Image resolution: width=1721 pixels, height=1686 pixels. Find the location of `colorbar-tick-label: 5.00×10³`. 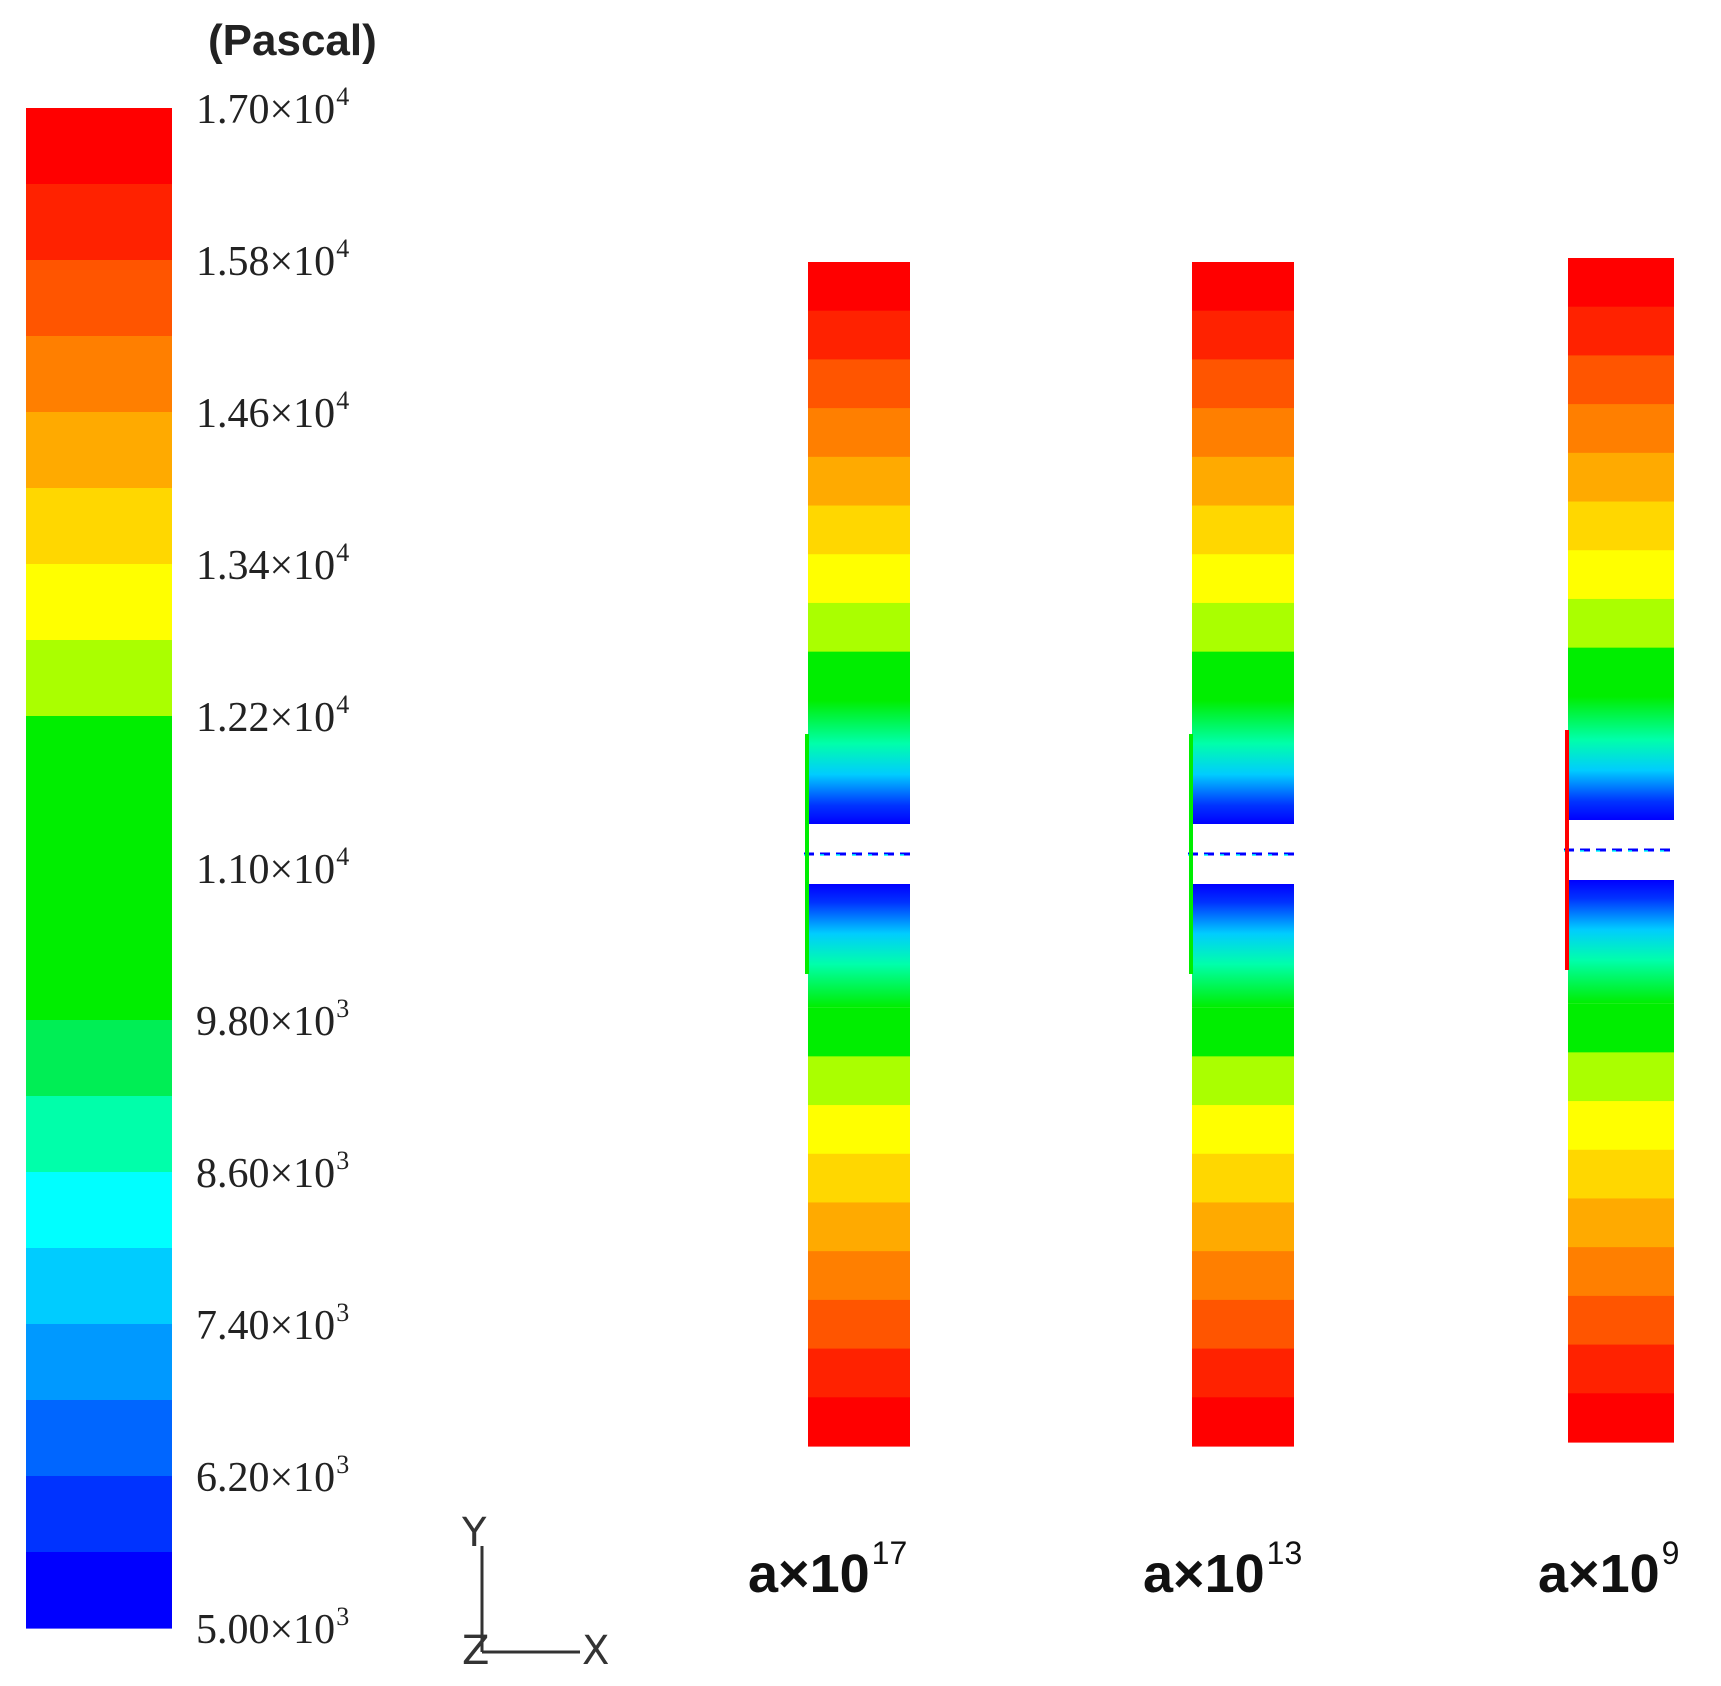

colorbar-tick-label: 5.00×10³ is located at coordinates (273, 1627).